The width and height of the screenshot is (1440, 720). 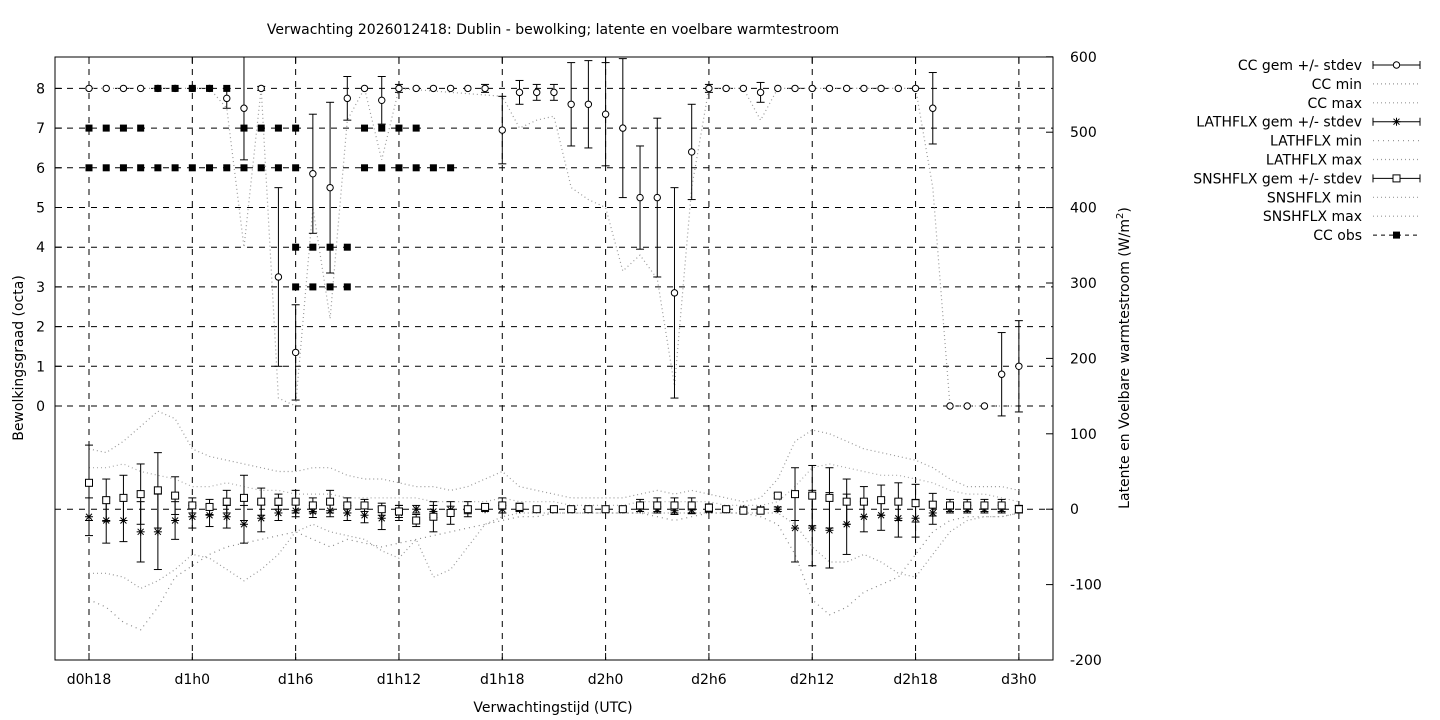 I want to click on x-tick-label: d0h18, so click(x=89, y=680).